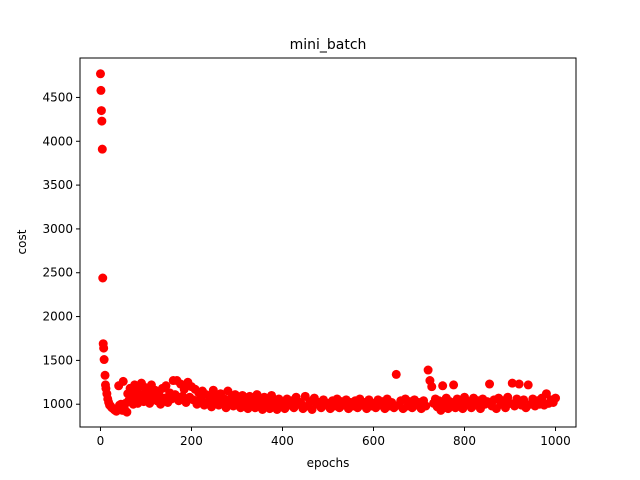 The height and width of the screenshot is (480, 640). What do you see at coordinates (57, 229) in the screenshot?
I see `y-tick-label: 3000` at bounding box center [57, 229].